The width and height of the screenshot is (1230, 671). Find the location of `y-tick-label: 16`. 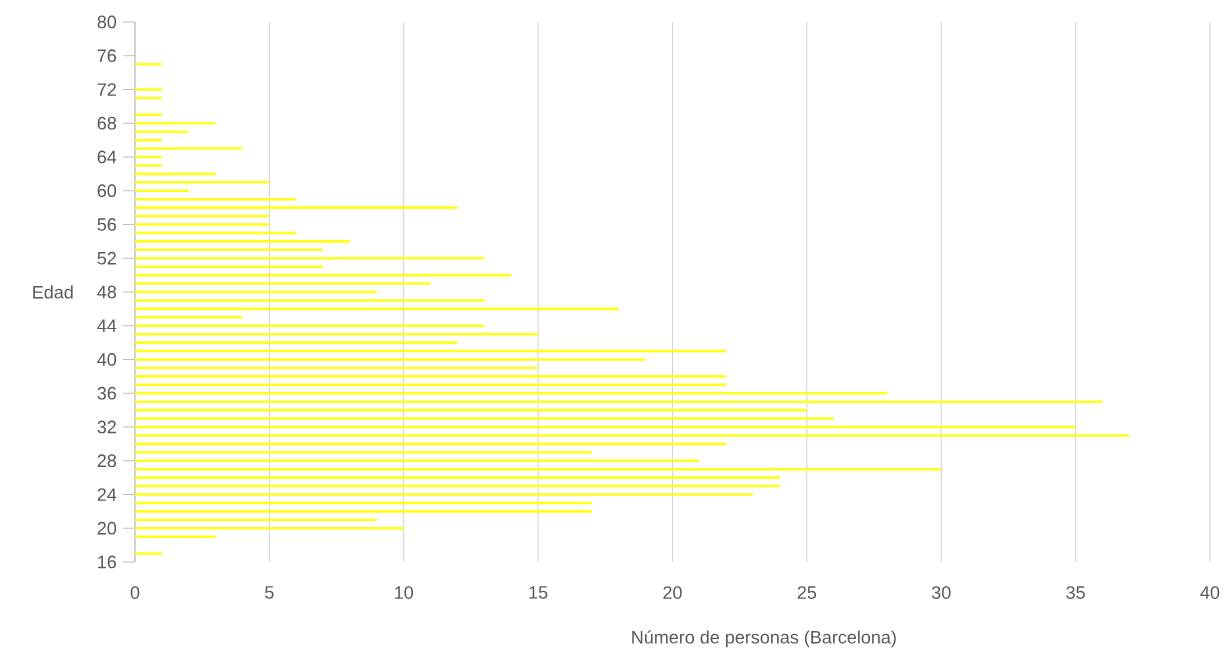

y-tick-label: 16 is located at coordinates (107, 562).